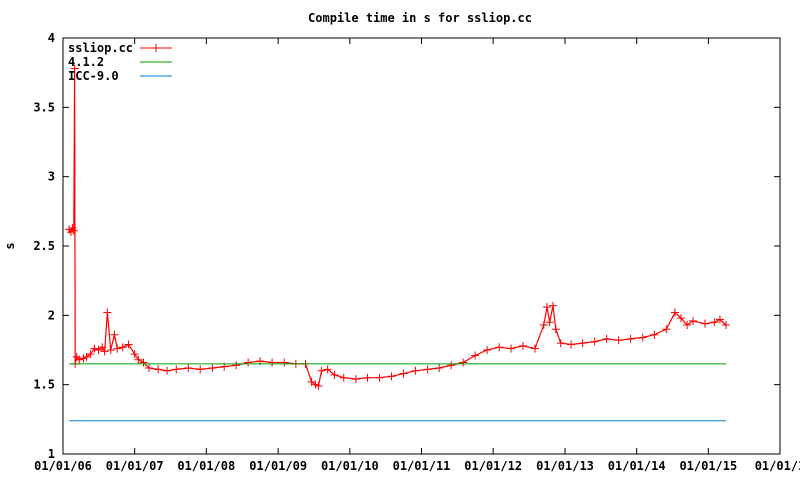 This screenshot has width=800, height=480. What do you see at coordinates (51, 38) in the screenshot?
I see `y-tick-label: 4` at bounding box center [51, 38].